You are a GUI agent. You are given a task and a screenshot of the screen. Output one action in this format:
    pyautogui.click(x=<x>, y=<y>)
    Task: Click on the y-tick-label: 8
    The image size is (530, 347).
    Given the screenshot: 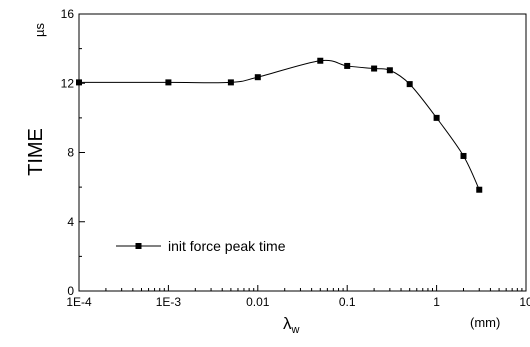 What is the action you would take?
    pyautogui.click(x=70, y=153)
    